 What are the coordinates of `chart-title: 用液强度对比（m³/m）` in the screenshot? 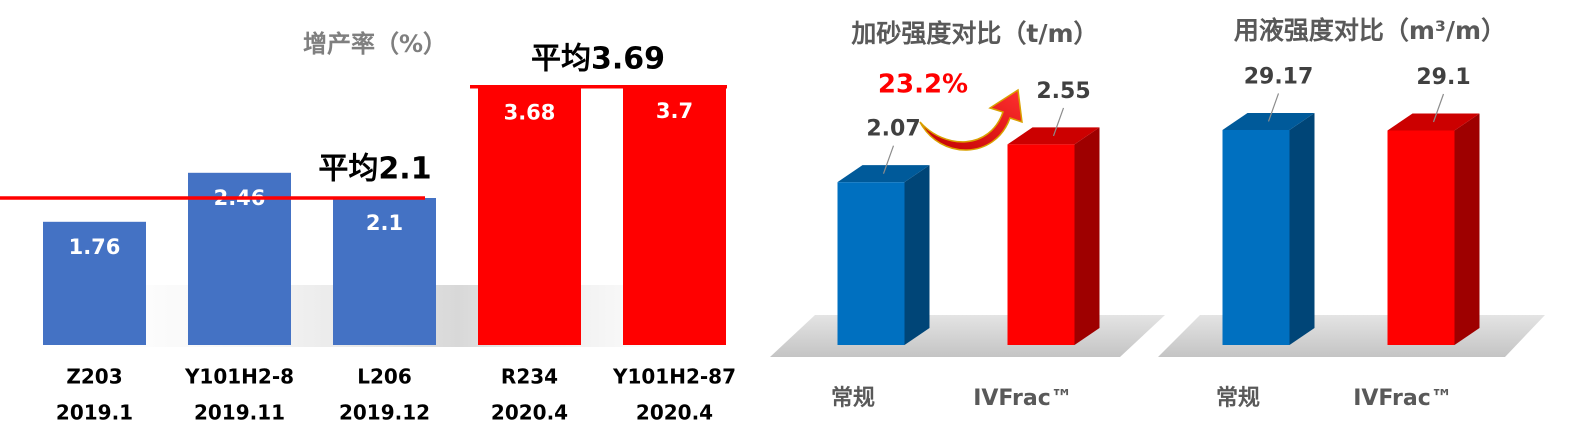 It's located at (1370, 30).